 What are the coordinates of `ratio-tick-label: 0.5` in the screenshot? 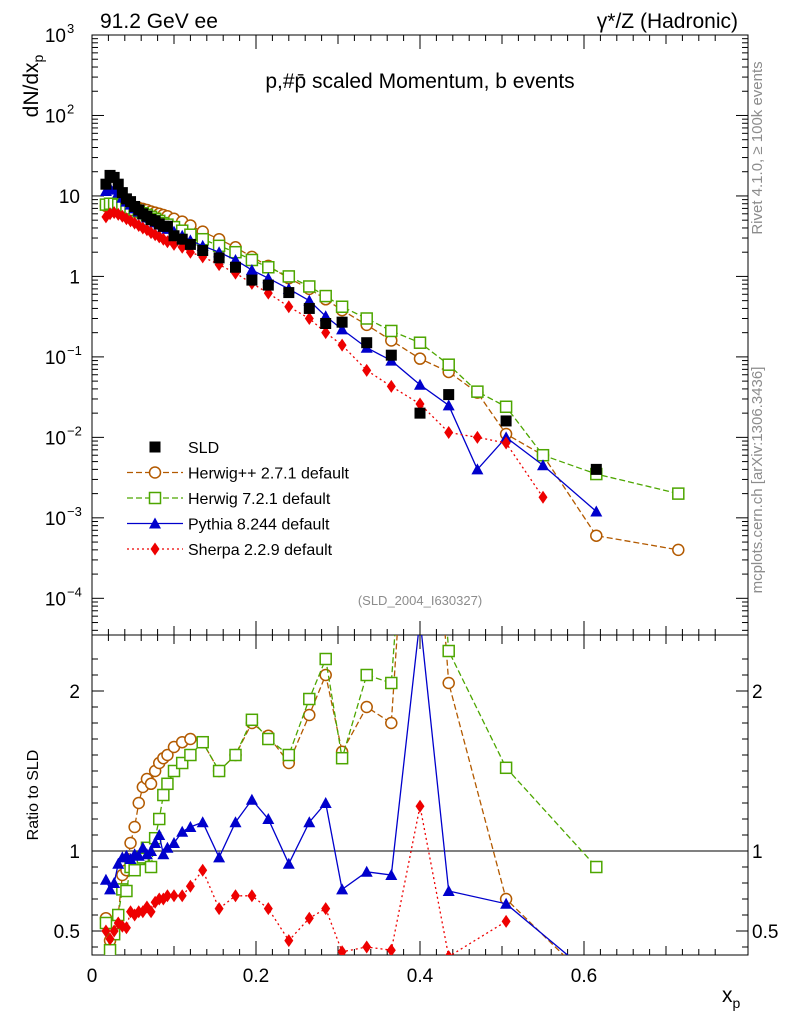 It's located at (67, 932).